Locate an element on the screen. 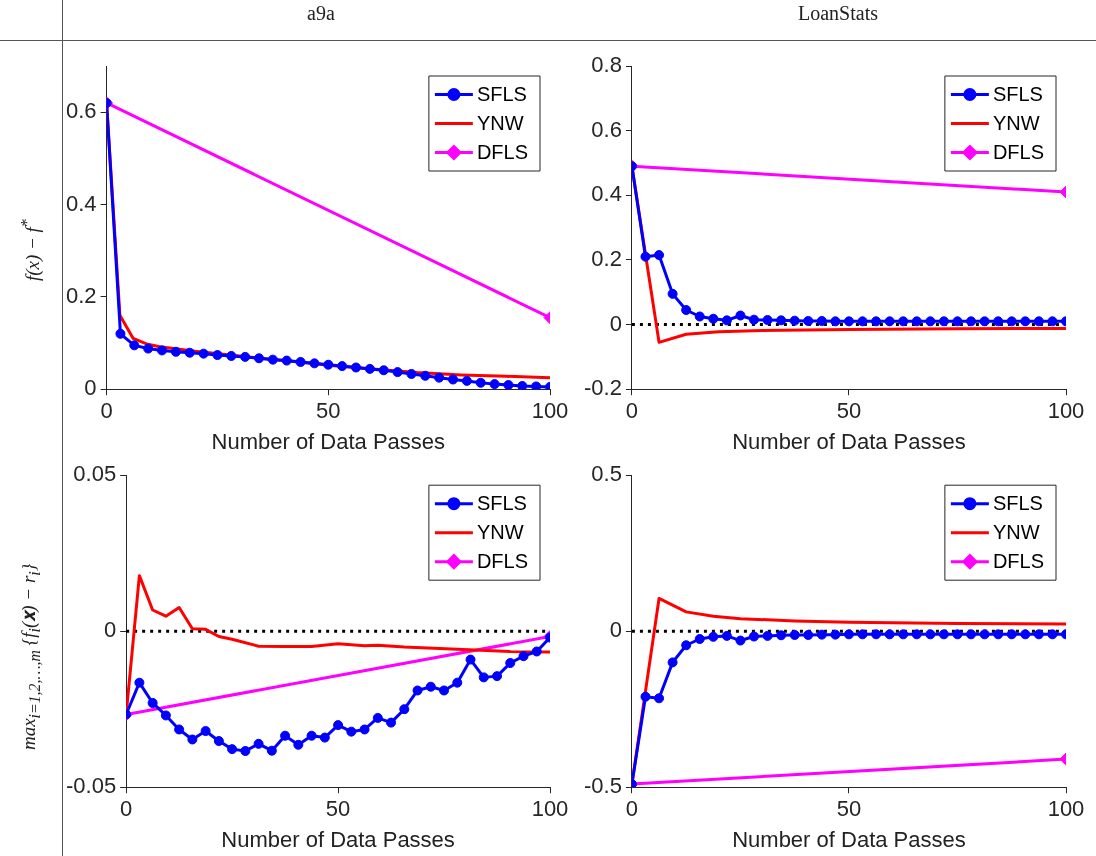 The width and height of the screenshot is (1096, 856). legend-label: YNW is located at coordinates (1016, 532).